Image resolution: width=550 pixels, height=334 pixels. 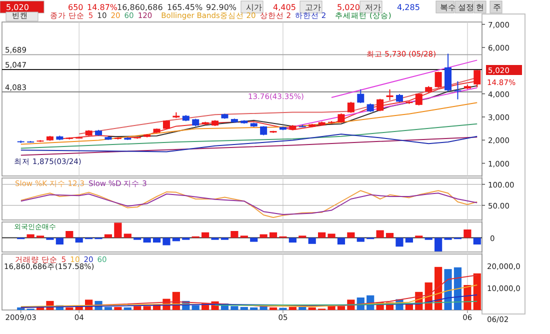 What do you see at coordinates (221, 7) in the screenshot?
I see `text: 92.90%` at bounding box center [221, 7].